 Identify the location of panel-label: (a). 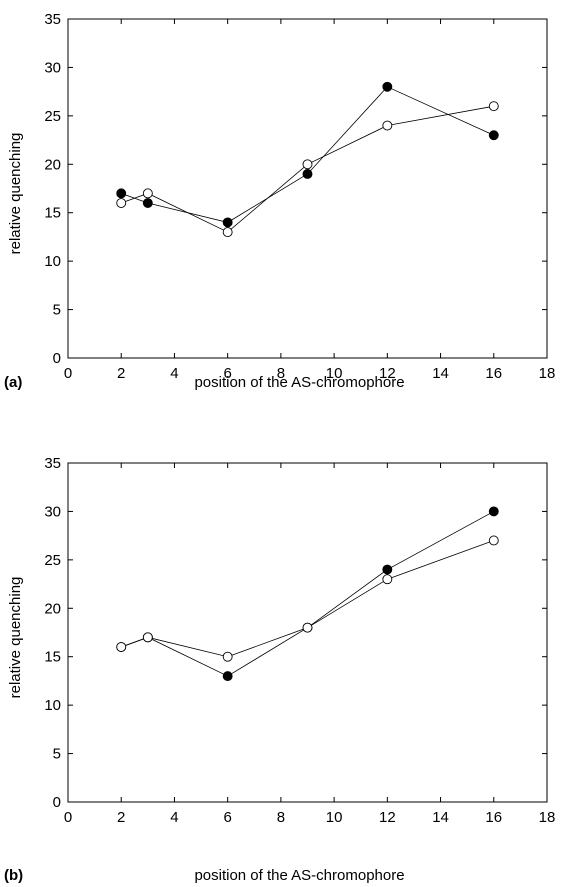
(13, 382).